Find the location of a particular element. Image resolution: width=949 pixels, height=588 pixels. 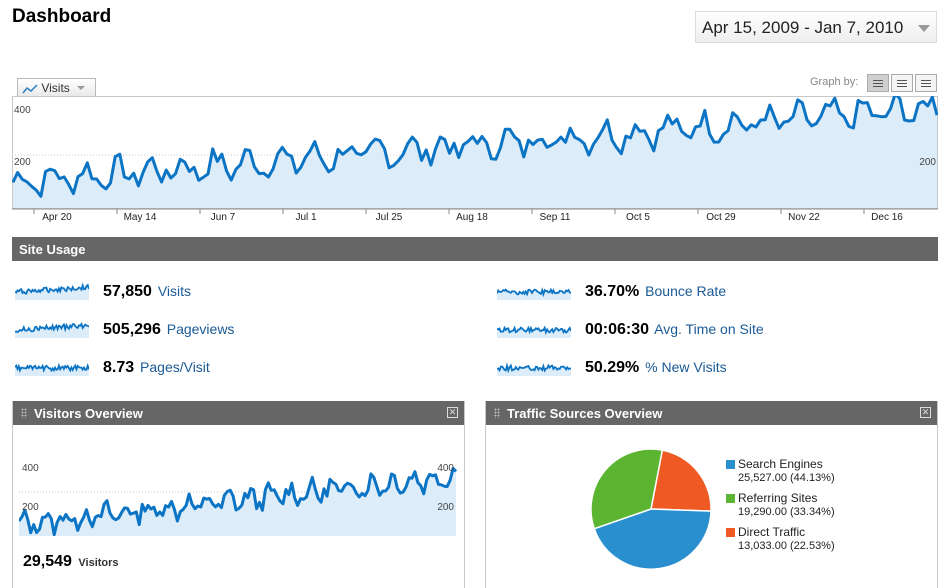

legend-detail: 19,290.00 (33.34%) is located at coordinates (786, 512).